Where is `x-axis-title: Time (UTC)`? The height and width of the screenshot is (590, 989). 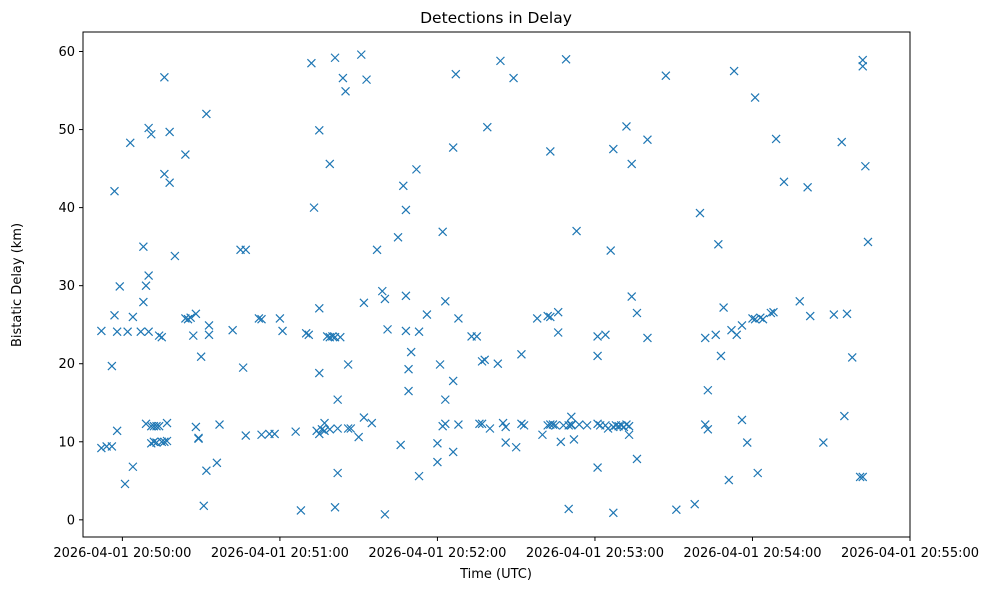 x-axis-title: Time (UTC) is located at coordinates (495, 574).